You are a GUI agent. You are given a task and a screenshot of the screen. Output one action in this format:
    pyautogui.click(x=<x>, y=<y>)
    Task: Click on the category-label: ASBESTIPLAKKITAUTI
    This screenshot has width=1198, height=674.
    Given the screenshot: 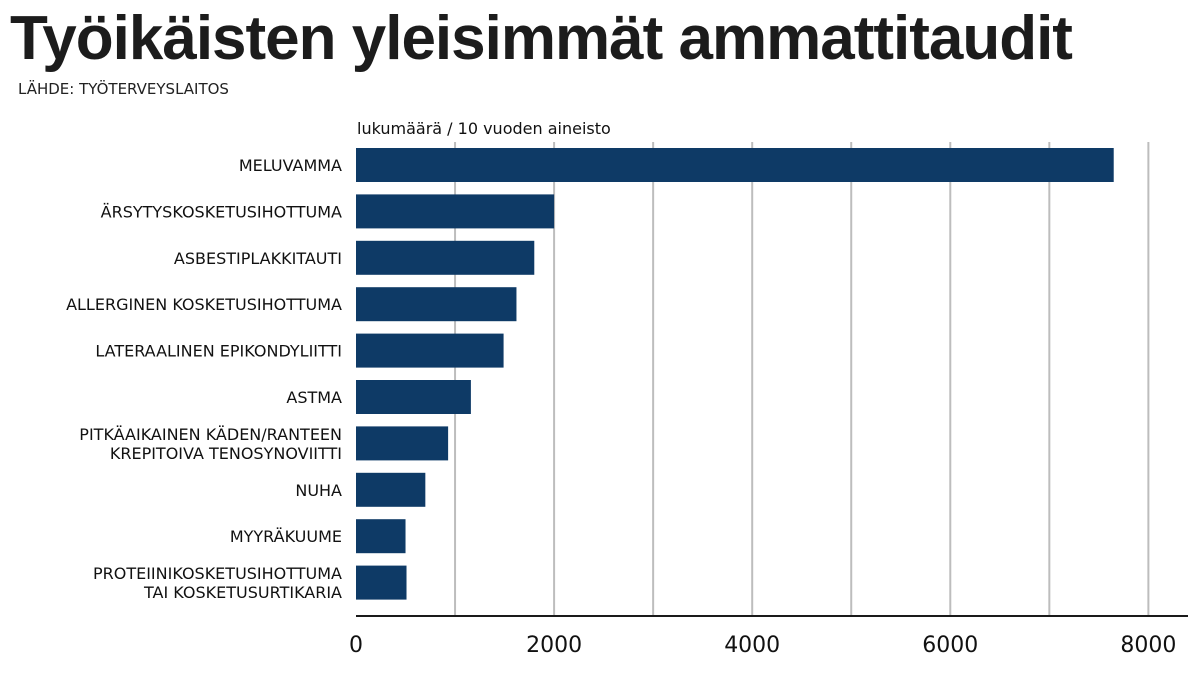 What is the action you would take?
    pyautogui.click(x=258, y=258)
    